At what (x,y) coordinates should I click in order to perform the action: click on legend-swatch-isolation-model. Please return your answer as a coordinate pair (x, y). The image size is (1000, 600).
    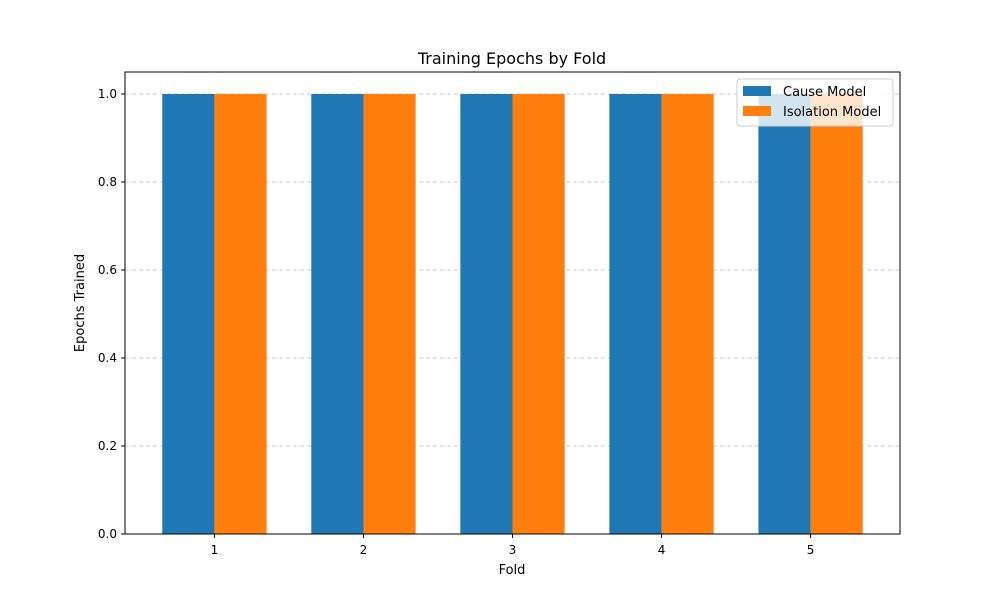
    Looking at the image, I should click on (757, 111).